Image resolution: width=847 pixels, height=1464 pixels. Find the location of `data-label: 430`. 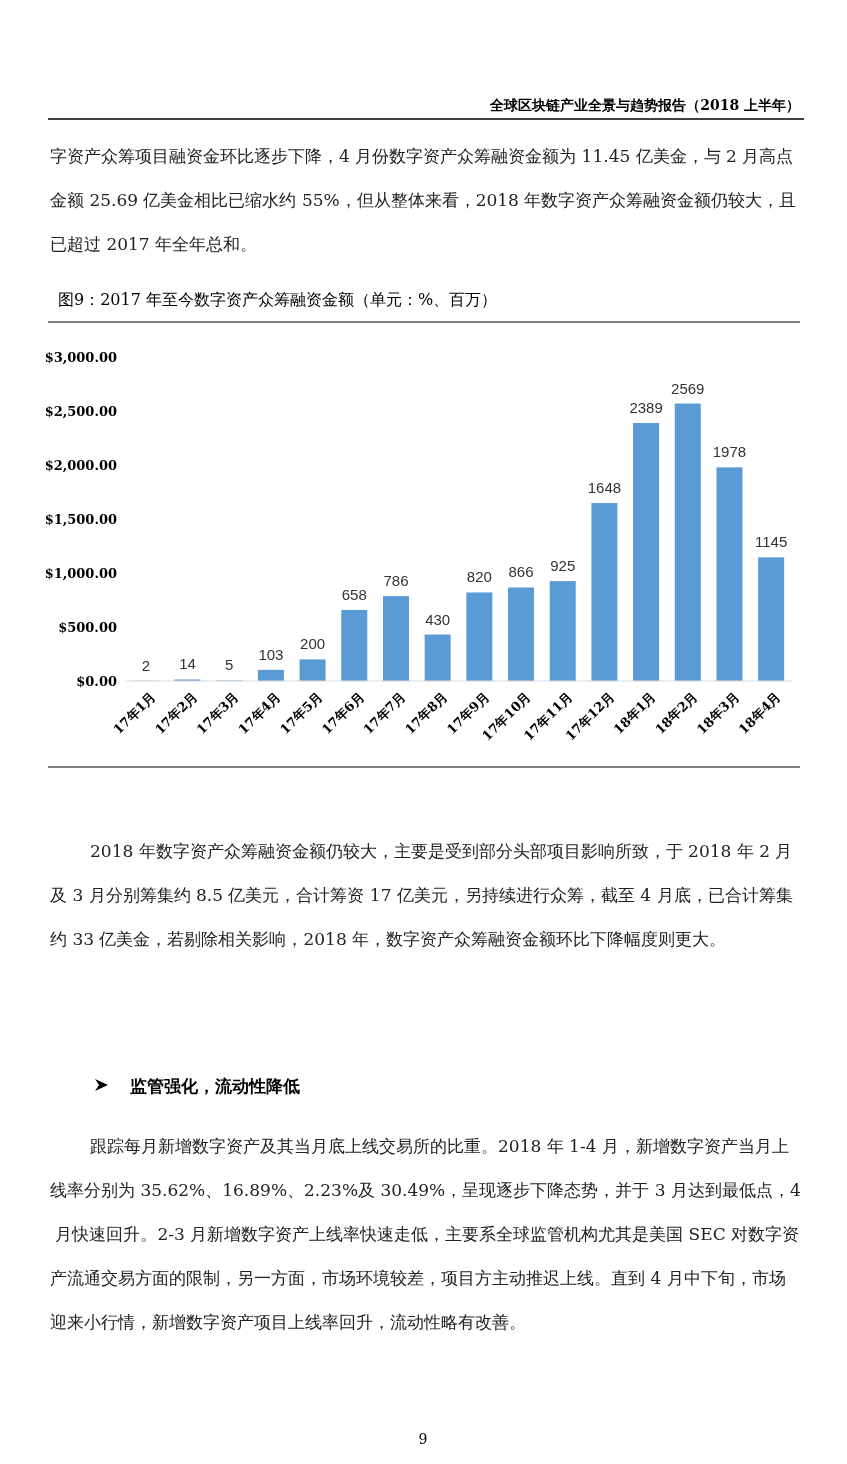

data-label: 430 is located at coordinates (438, 619).